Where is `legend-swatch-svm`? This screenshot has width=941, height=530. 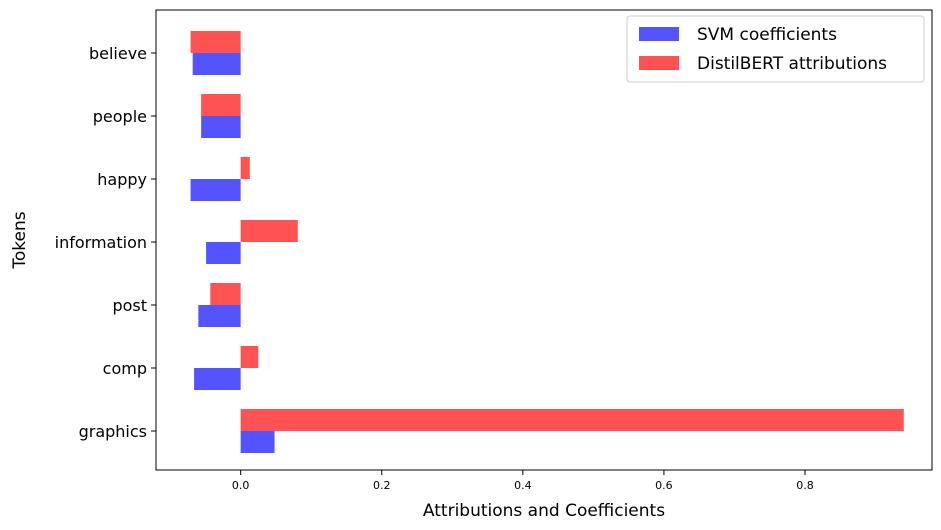 legend-swatch-svm is located at coordinates (659, 34).